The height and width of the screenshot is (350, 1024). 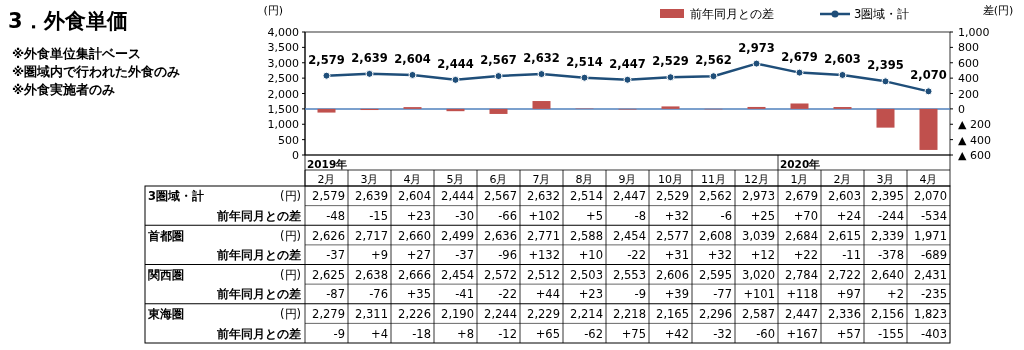 I want to click on data-label: +9, so click(x=379, y=255).